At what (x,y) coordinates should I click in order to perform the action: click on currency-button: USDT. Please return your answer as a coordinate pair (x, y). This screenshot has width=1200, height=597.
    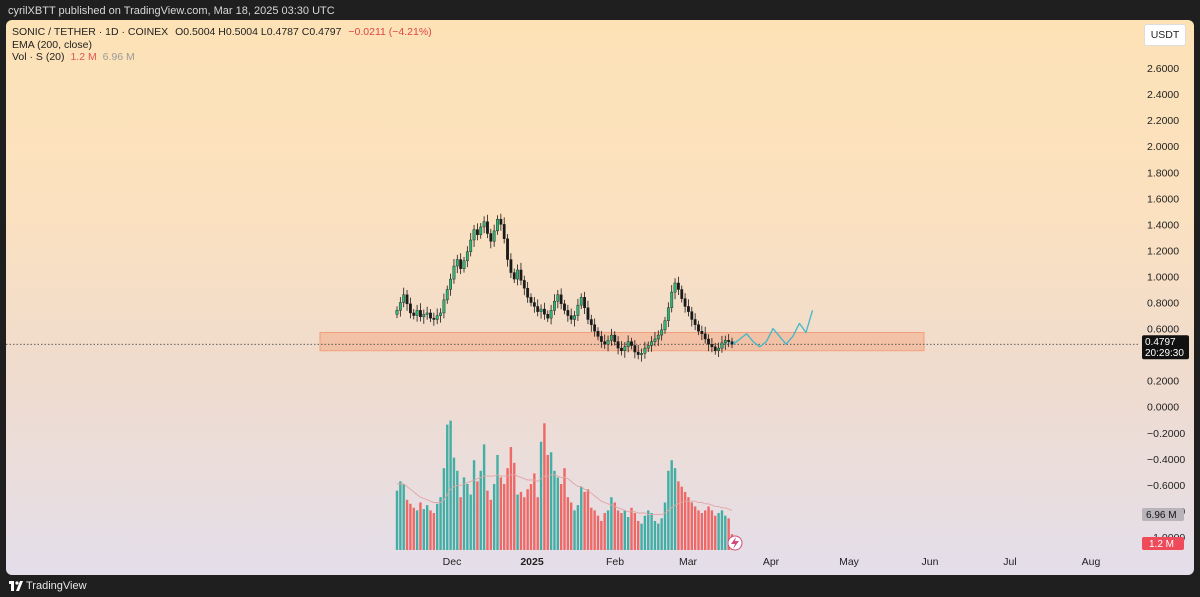
    Looking at the image, I should click on (1165, 35).